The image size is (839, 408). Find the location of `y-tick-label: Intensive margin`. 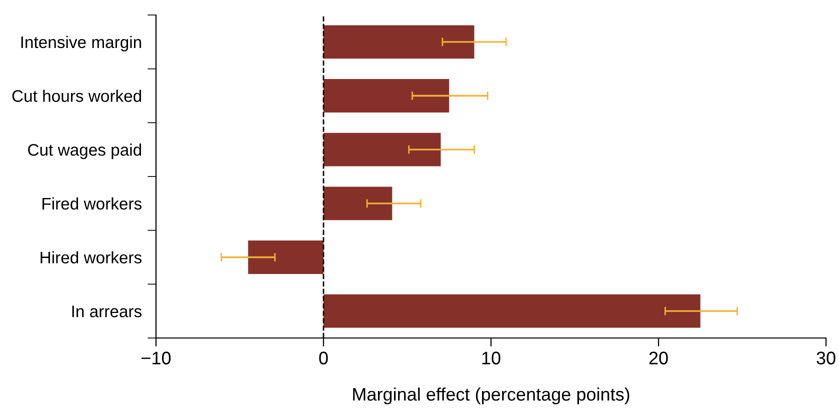

y-tick-label: Intensive margin is located at coordinates (81, 44).